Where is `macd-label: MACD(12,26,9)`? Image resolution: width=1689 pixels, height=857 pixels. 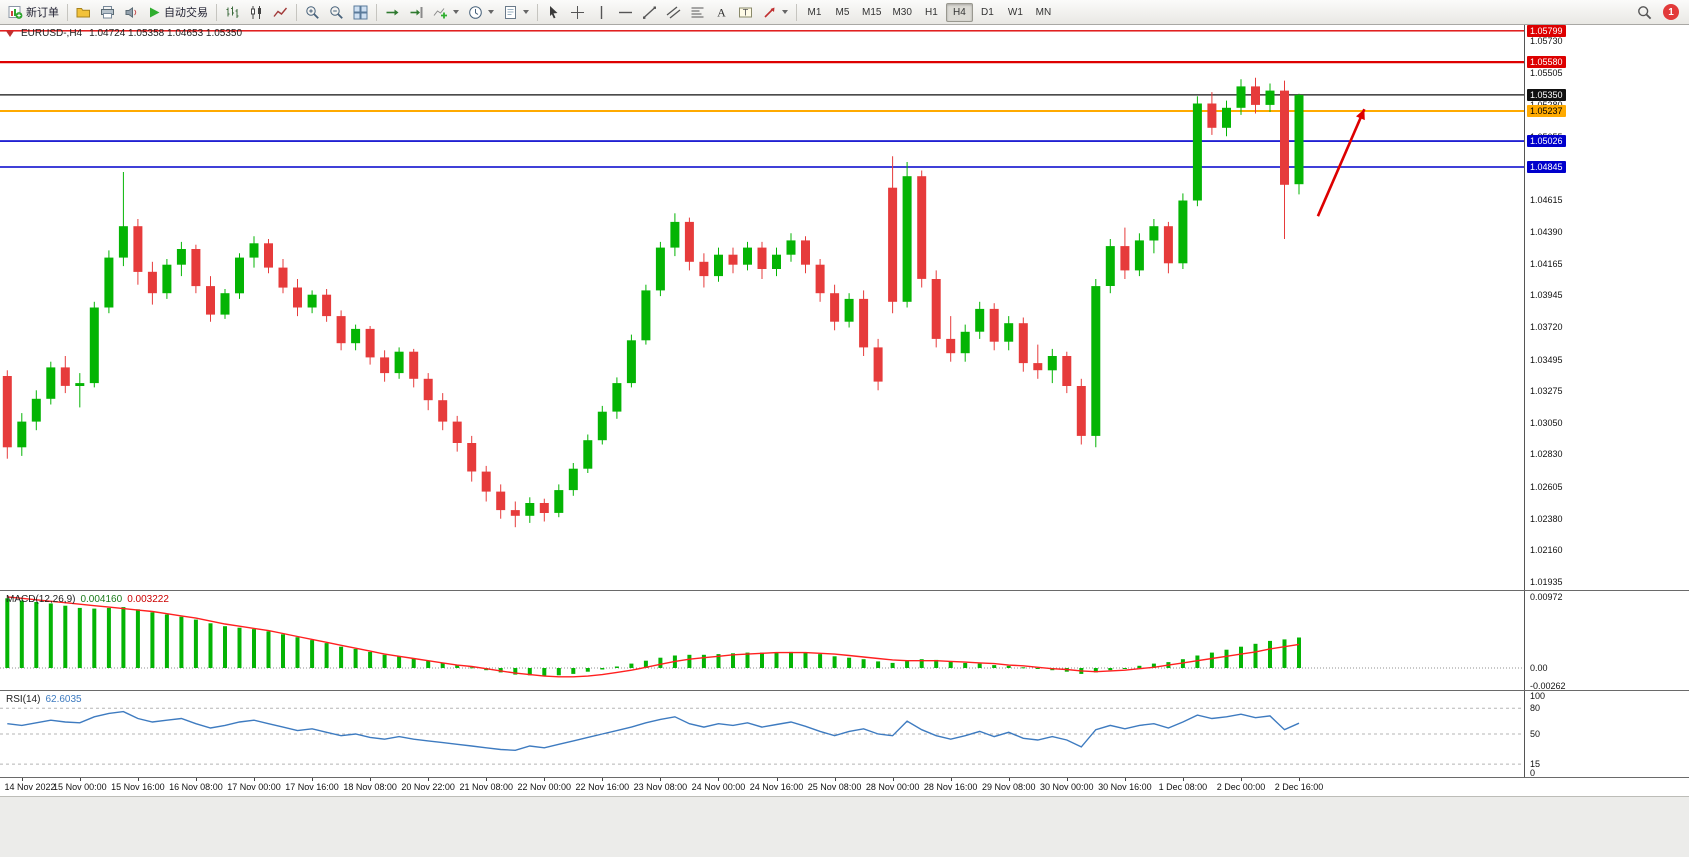 macd-label: MACD(12,26,9) is located at coordinates (41, 599).